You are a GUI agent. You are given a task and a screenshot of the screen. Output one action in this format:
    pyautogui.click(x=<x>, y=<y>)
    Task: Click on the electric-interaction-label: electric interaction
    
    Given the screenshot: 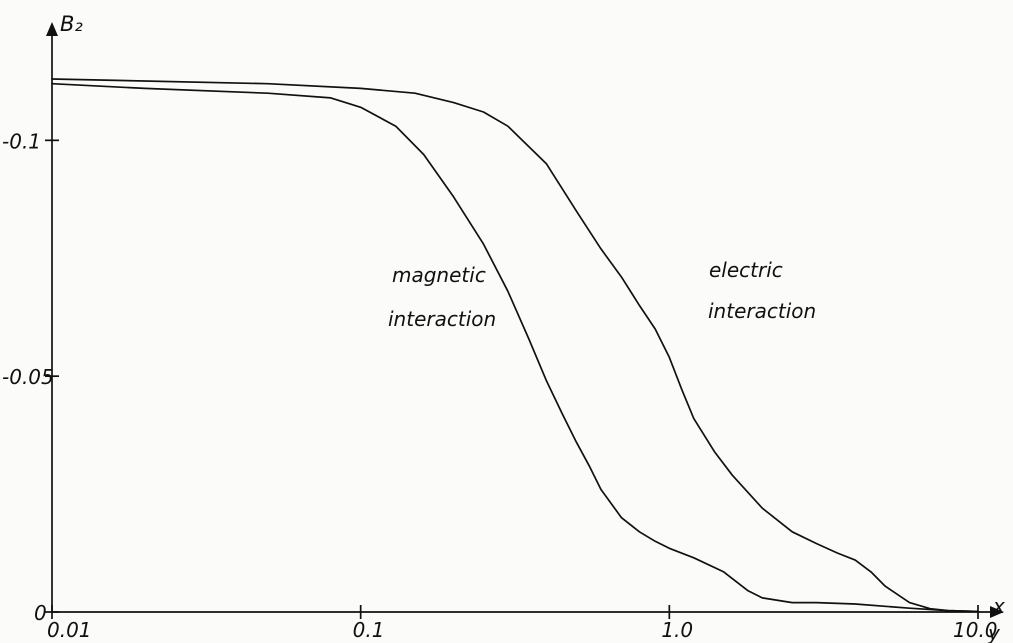 What is the action you would take?
    pyautogui.click(x=762, y=290)
    